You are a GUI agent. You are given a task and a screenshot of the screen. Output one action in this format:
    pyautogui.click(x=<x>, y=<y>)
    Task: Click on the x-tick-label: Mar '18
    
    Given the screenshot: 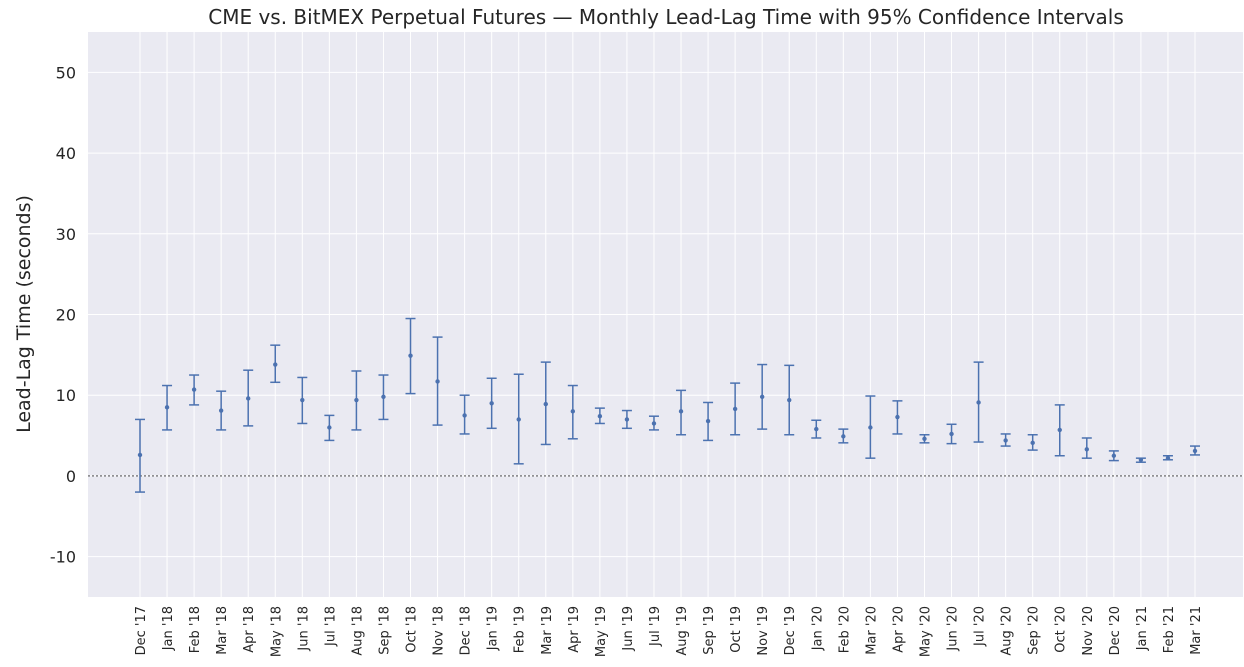 What is the action you would take?
    pyautogui.click(x=222, y=630)
    